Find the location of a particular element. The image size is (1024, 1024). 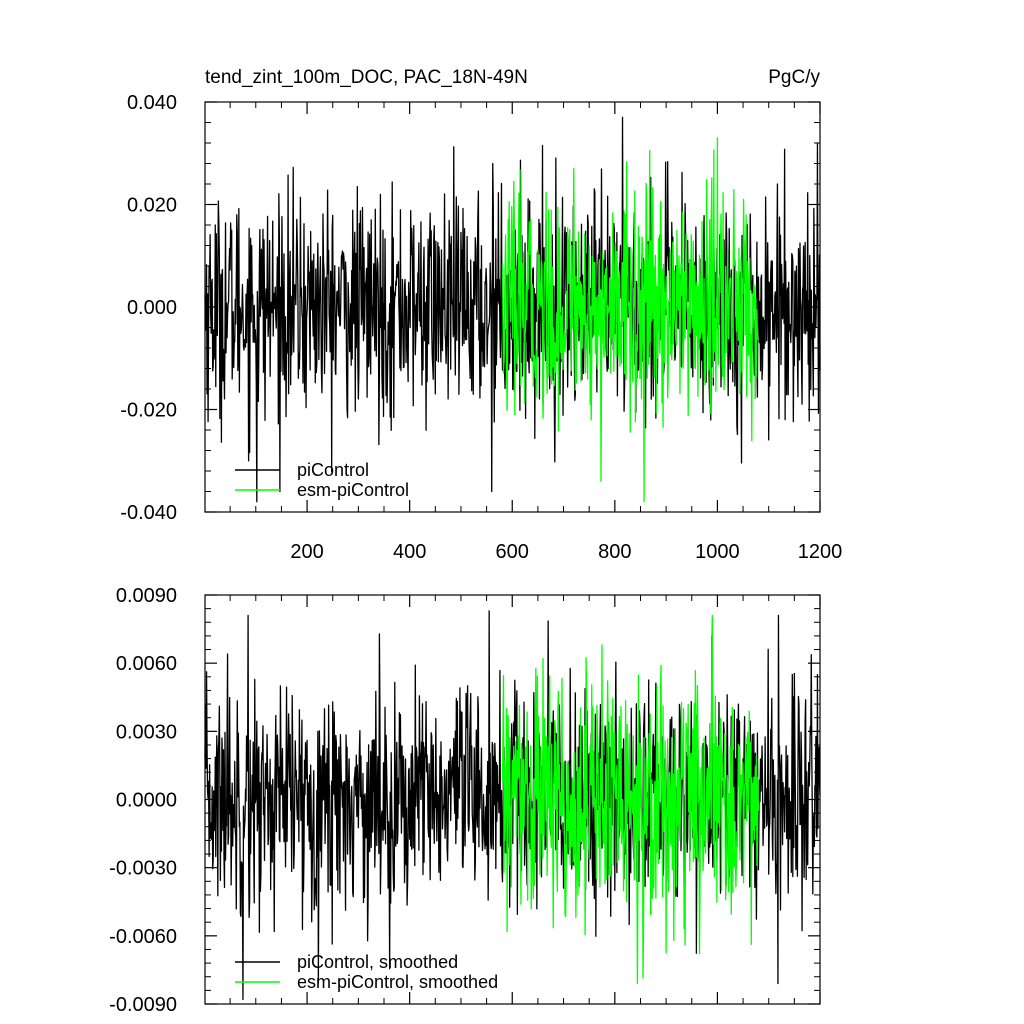

y-tick-label: 0.0090 is located at coordinates (146, 596).